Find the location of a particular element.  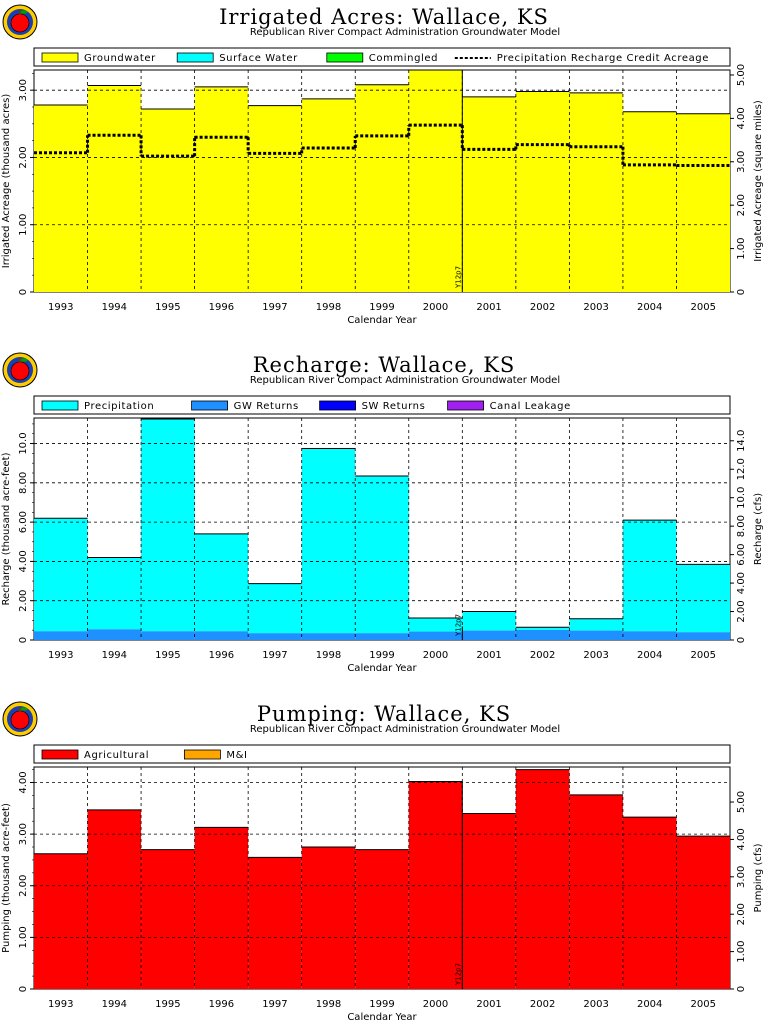

y-right-tick-label: 6.00 is located at coordinates (741, 554).